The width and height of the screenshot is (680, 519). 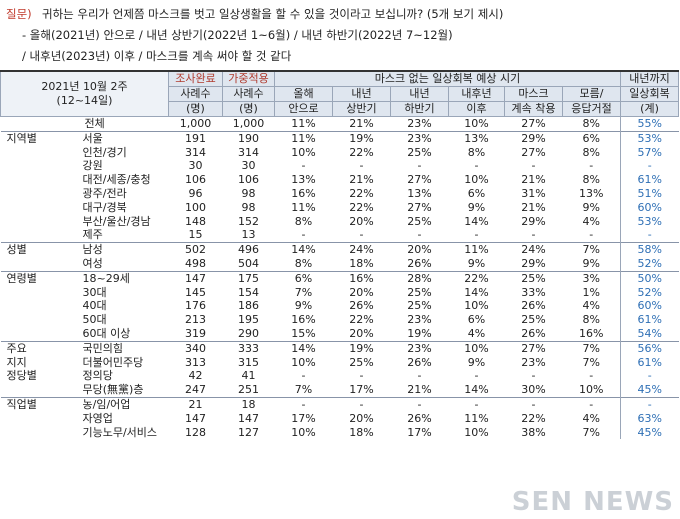 What do you see at coordinates (649, 334) in the screenshot?
I see `cell-value: 54%` at bounding box center [649, 334].